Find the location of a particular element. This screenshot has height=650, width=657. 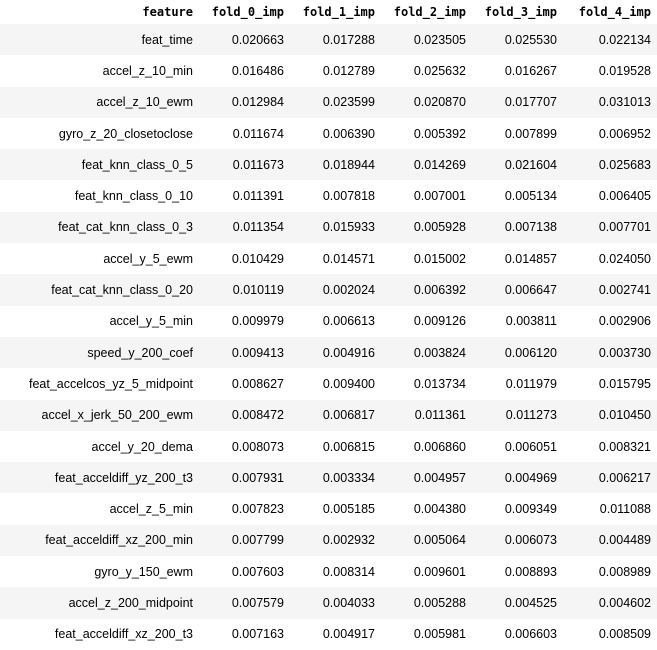

column-header-fold-0-imp: fold_0_imp is located at coordinates (247, 12).